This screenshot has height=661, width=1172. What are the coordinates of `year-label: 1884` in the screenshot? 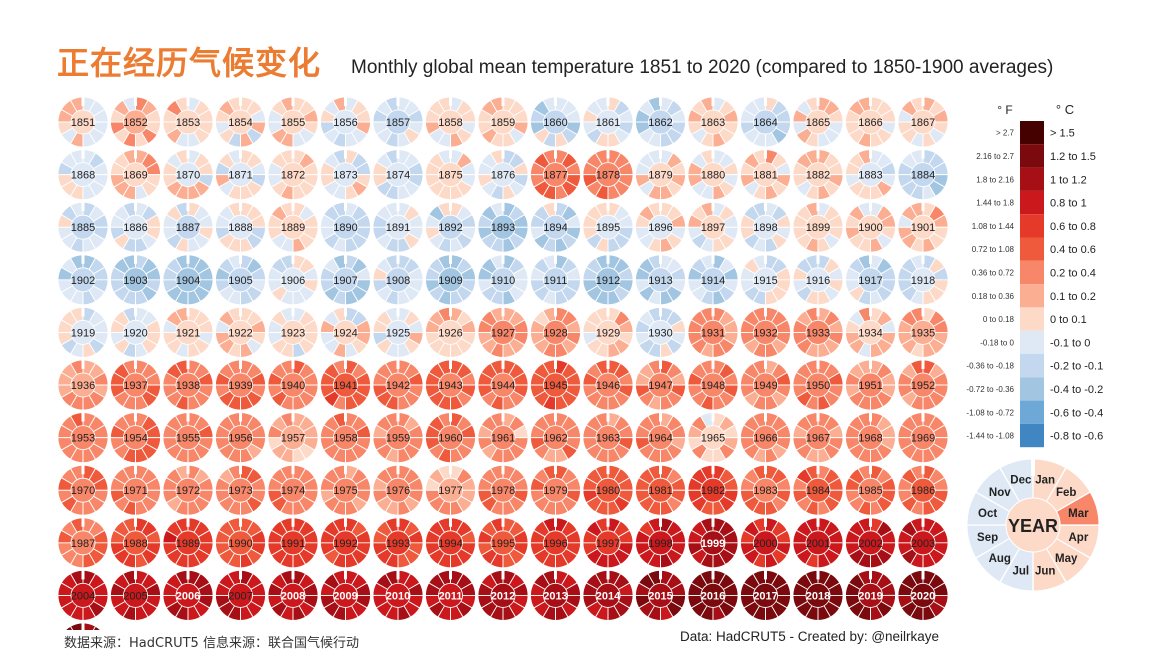 It's located at (923, 176).